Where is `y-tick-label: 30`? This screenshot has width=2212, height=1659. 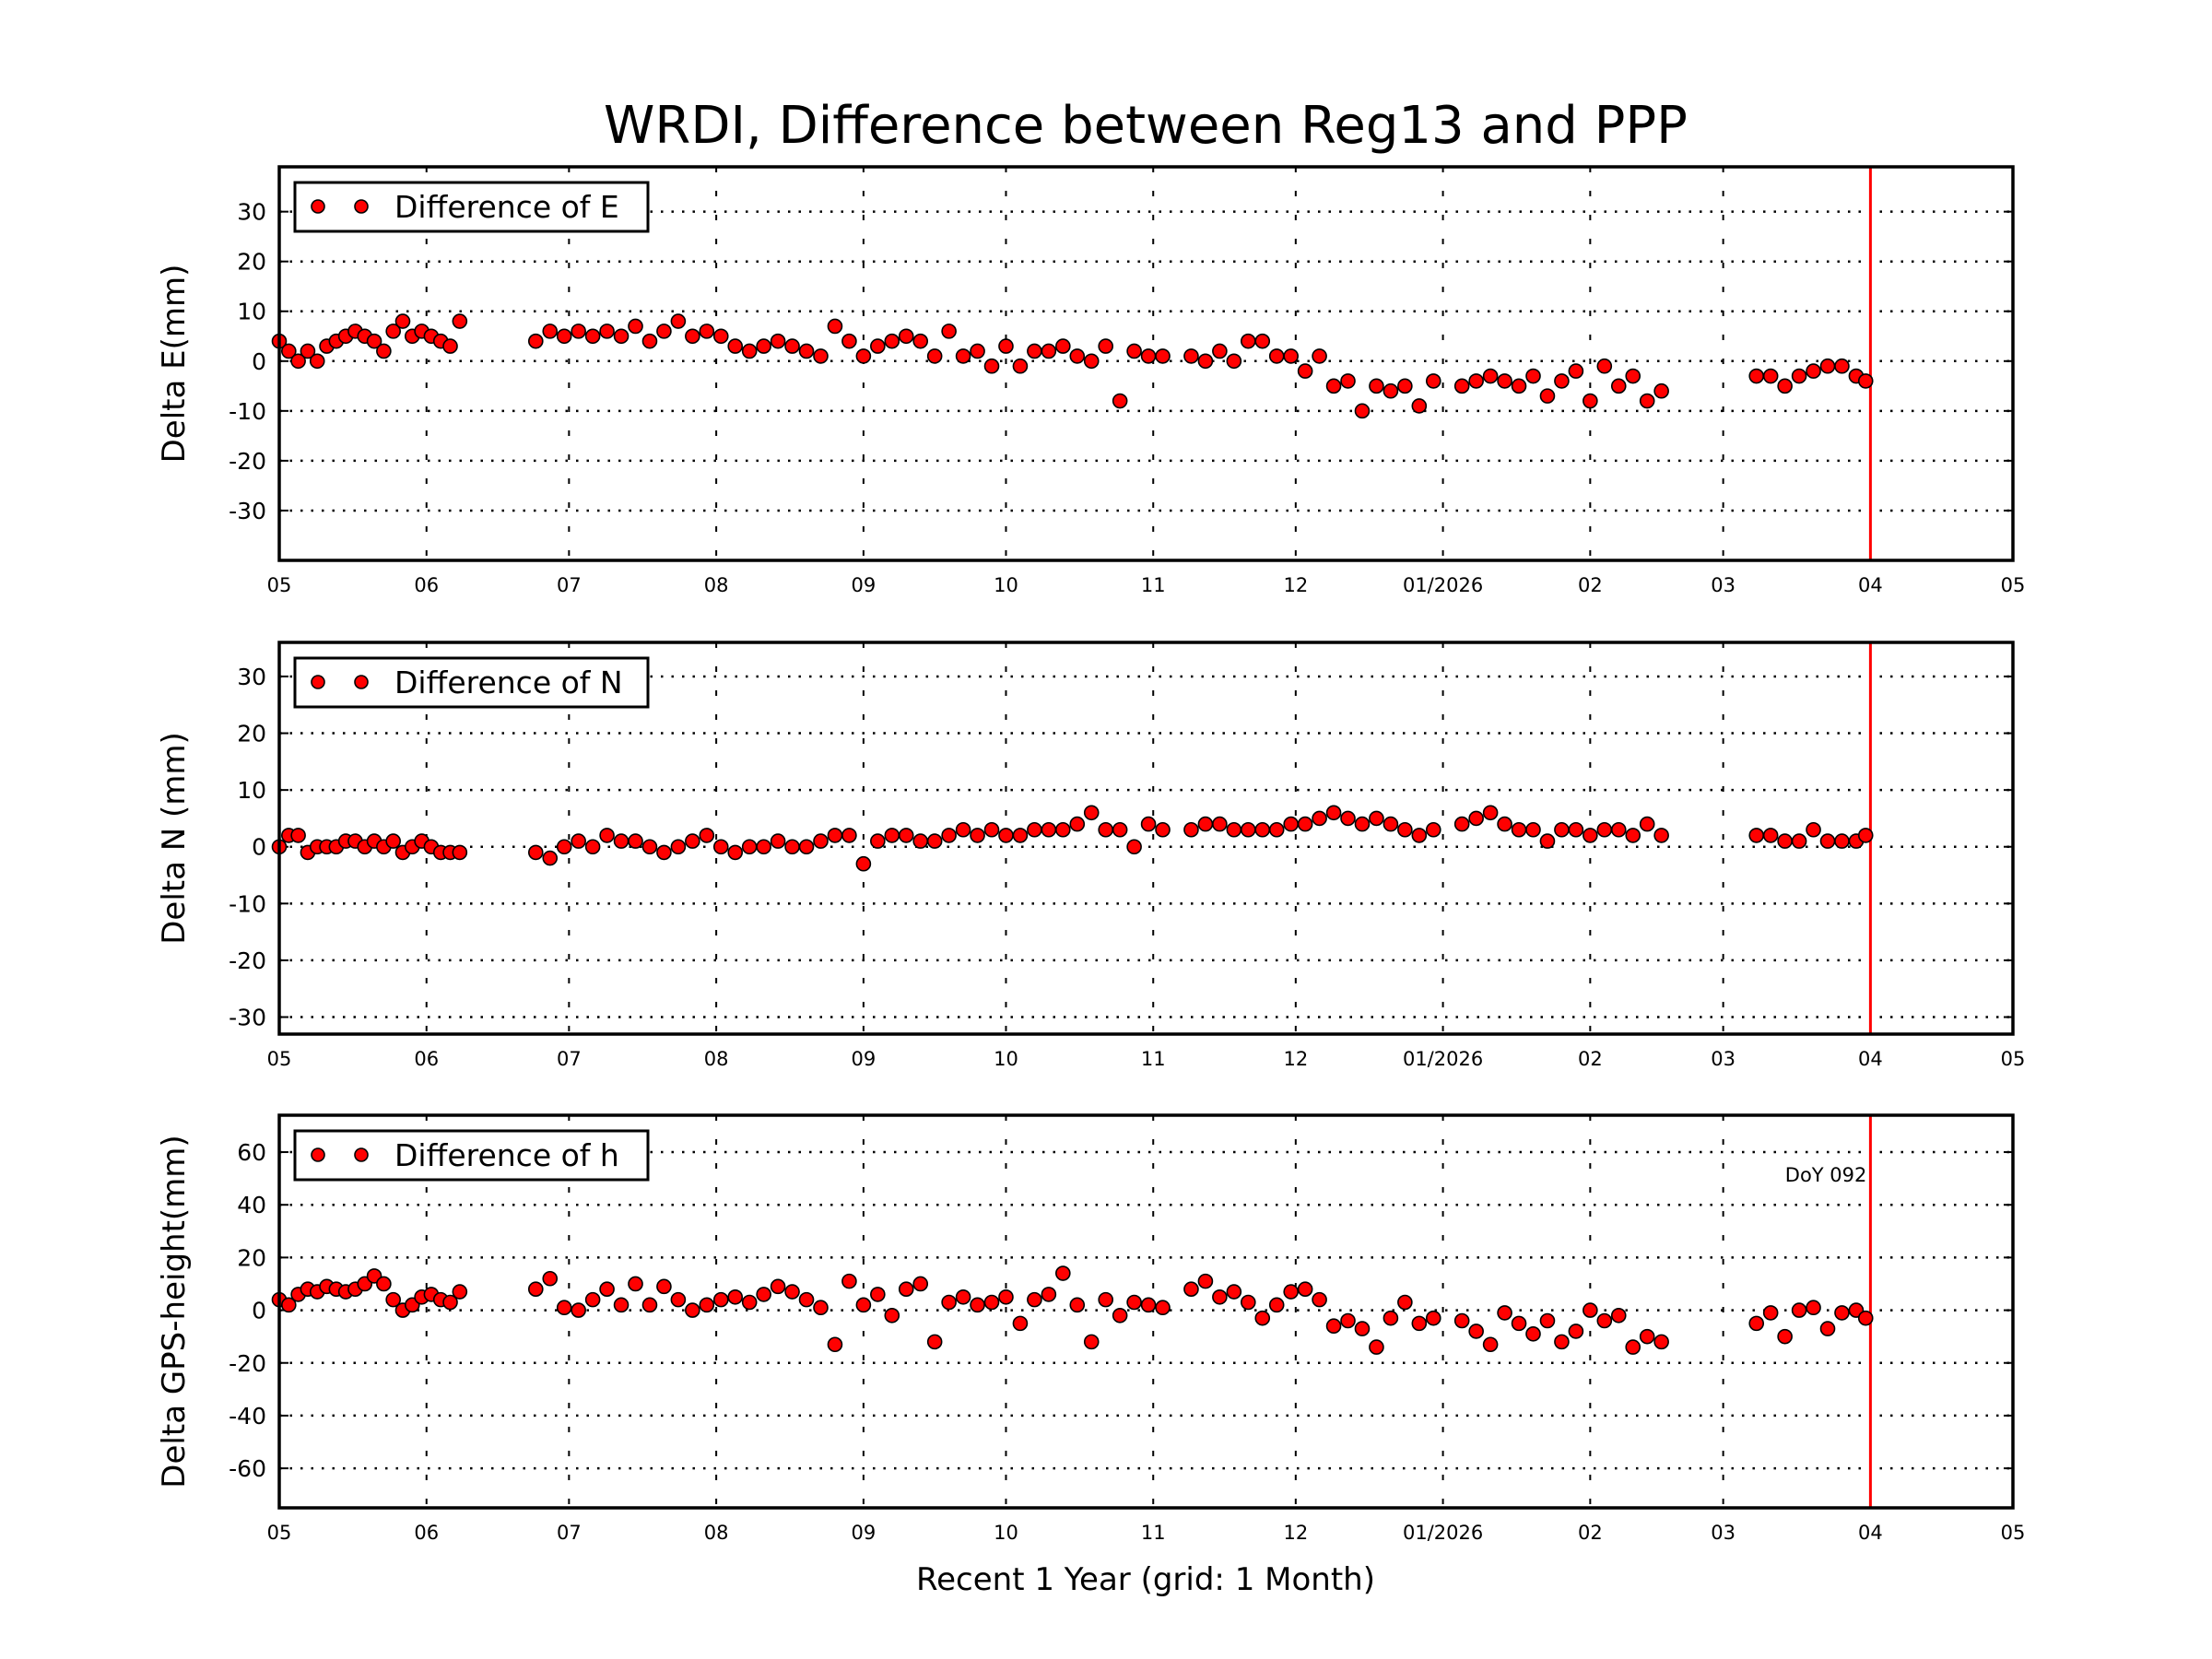 y-tick-label: 30 is located at coordinates (251, 212).